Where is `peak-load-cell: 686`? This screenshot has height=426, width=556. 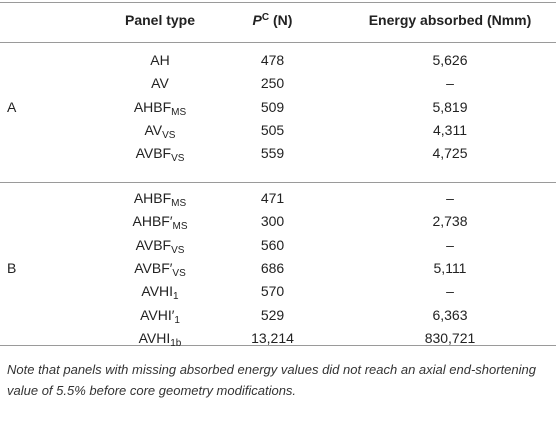 peak-load-cell: 686 is located at coordinates (272, 267).